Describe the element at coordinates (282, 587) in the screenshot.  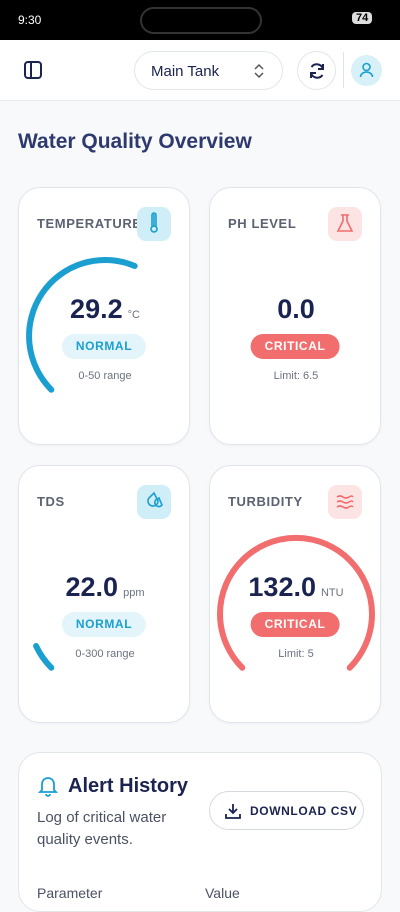
I see `value-text: 132.0` at that location.